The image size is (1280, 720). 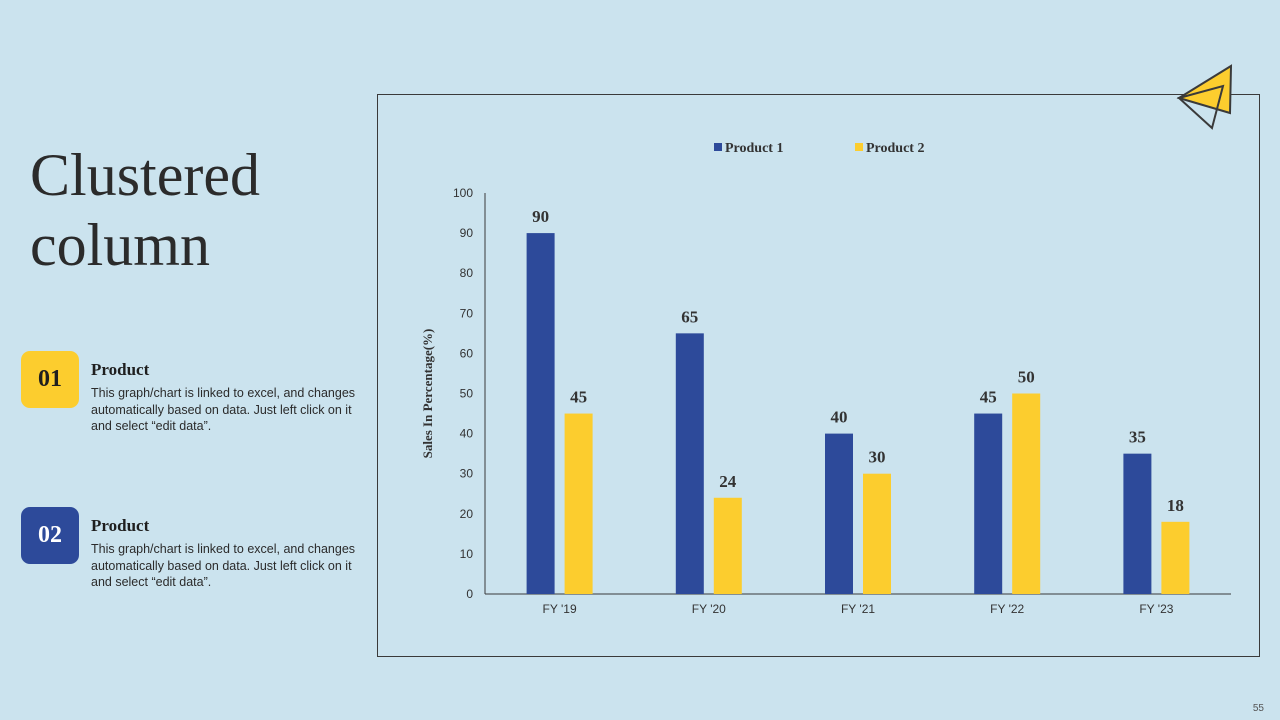 What do you see at coordinates (467, 353) in the screenshot?
I see `y-tick-label: 60` at bounding box center [467, 353].